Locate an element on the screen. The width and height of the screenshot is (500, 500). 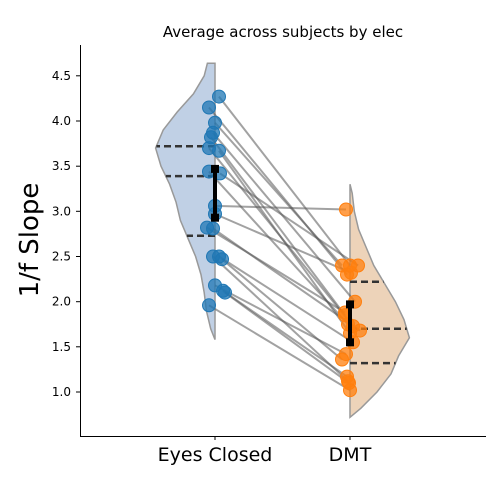
chart-title: Average across subjects by elec is located at coordinates (283, 32).